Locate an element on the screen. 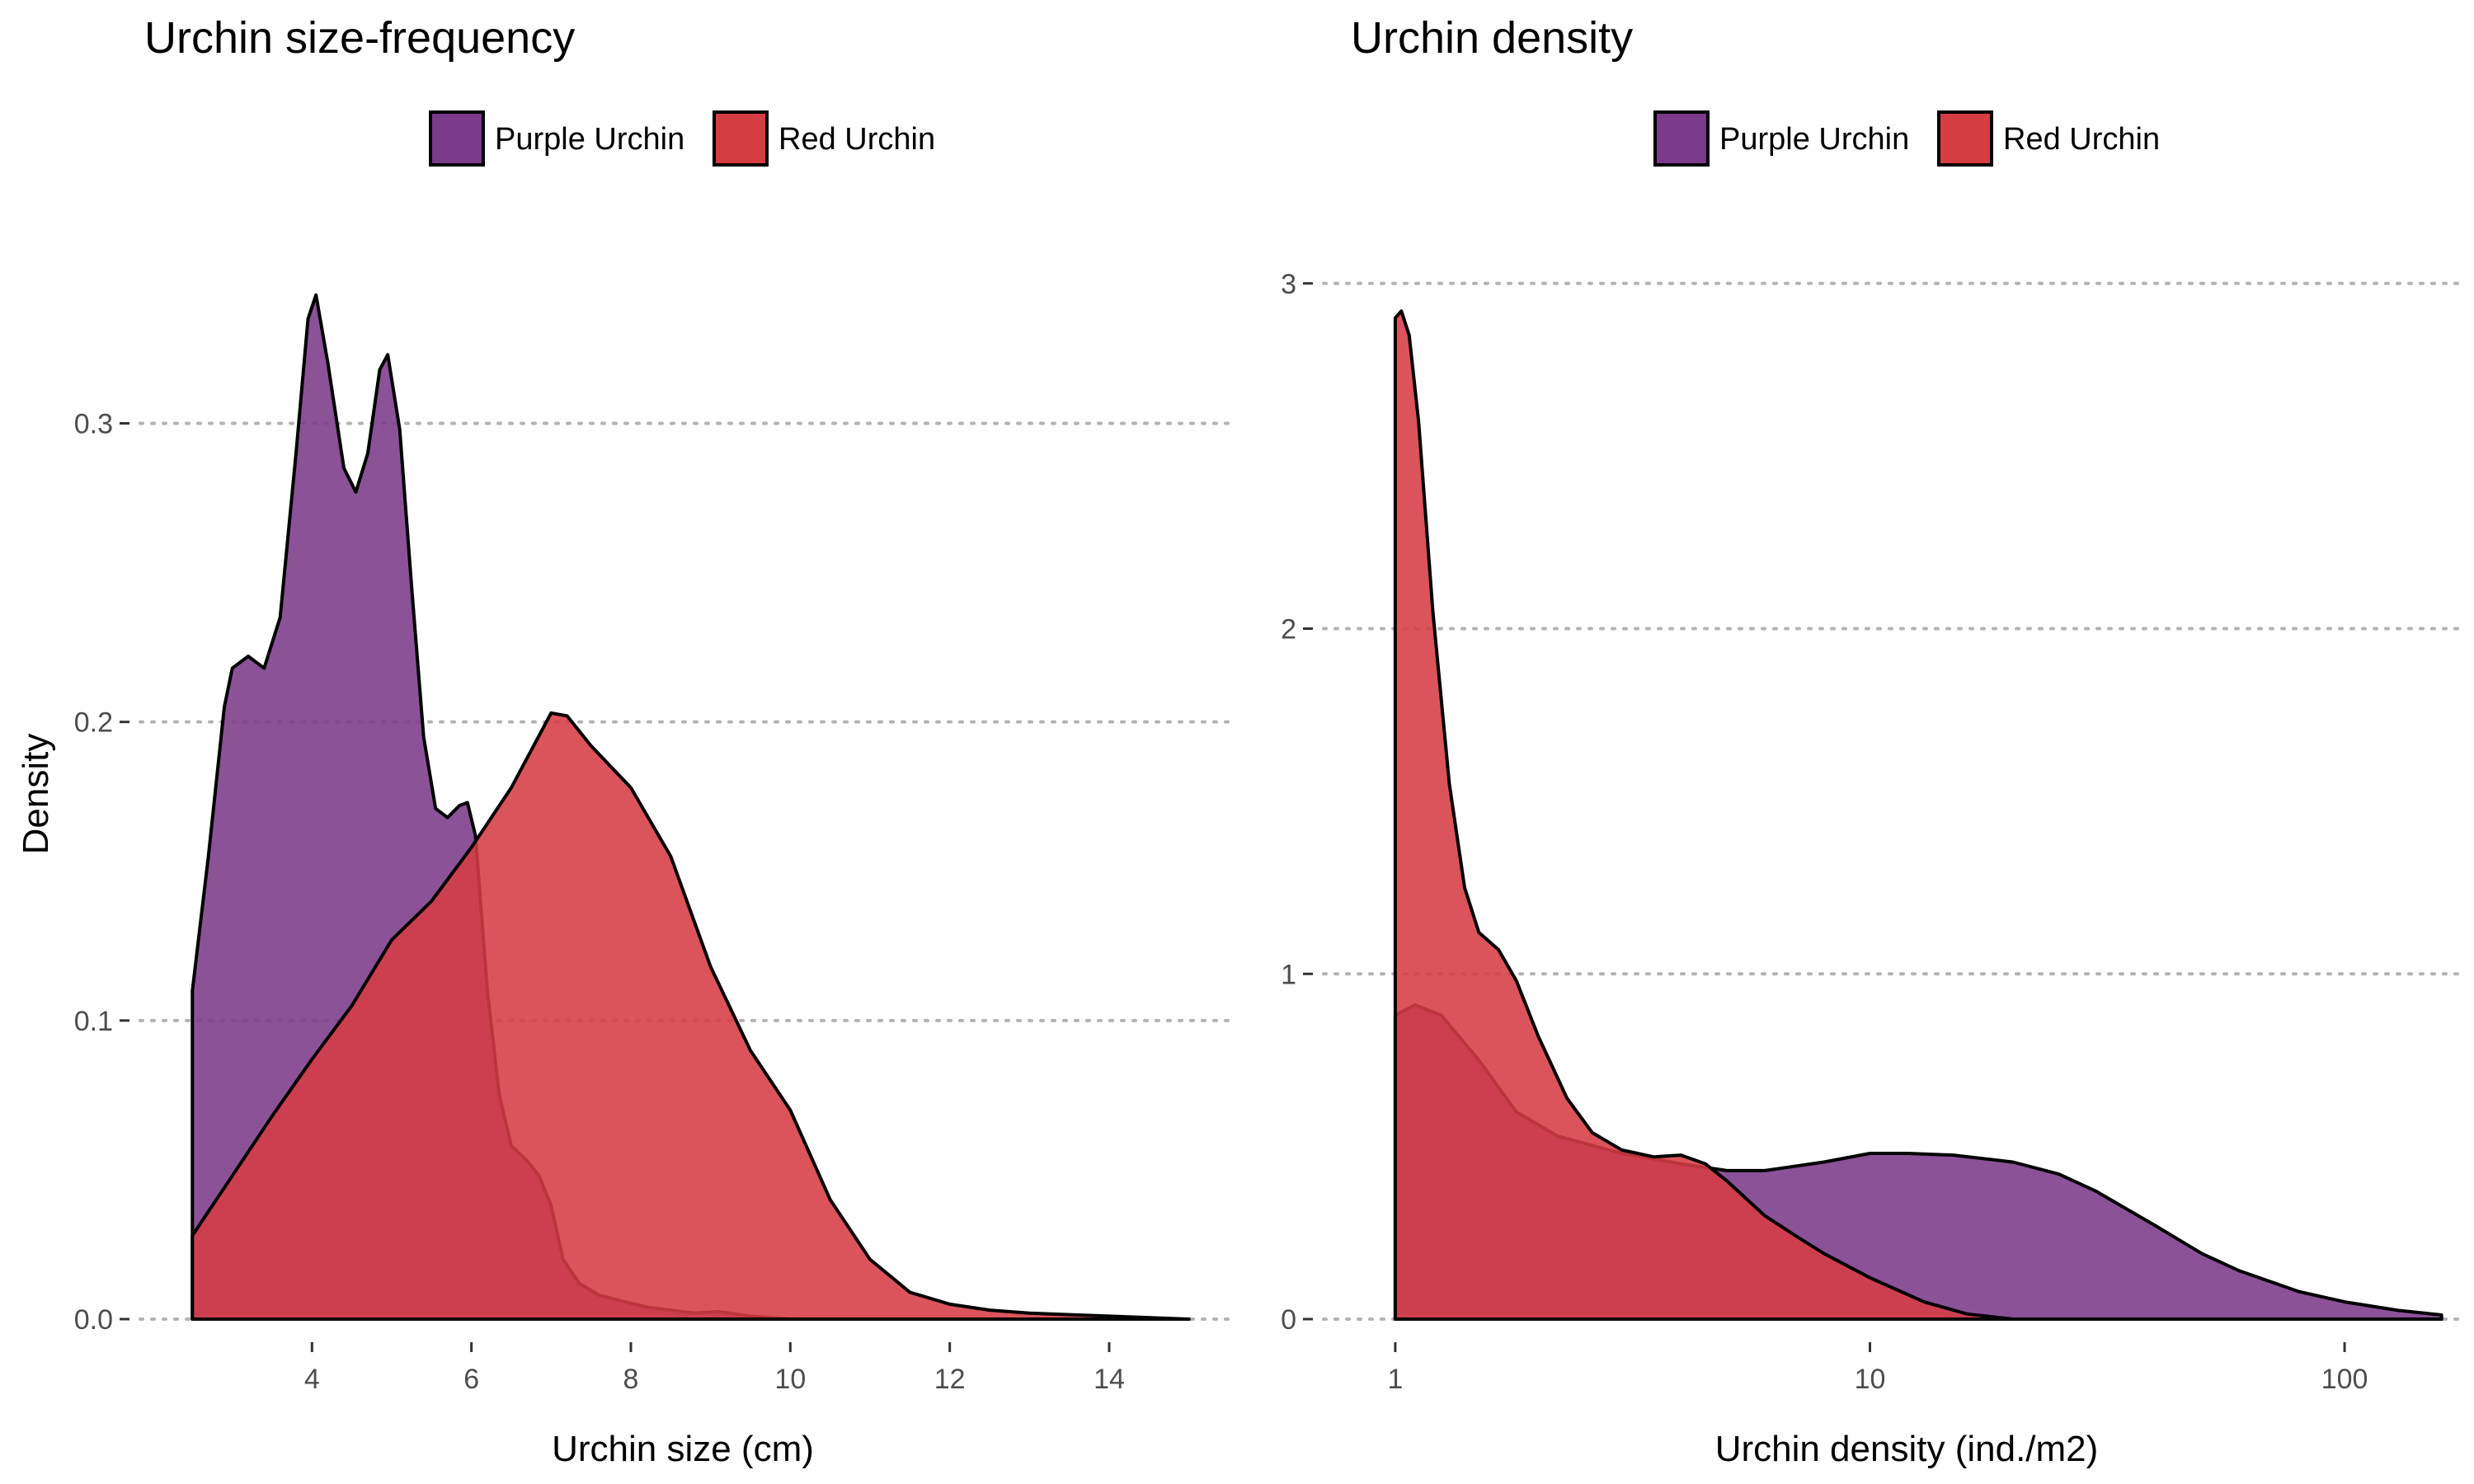 This screenshot has width=2474, height=1484. y-tick-label: 3 is located at coordinates (1288, 284).